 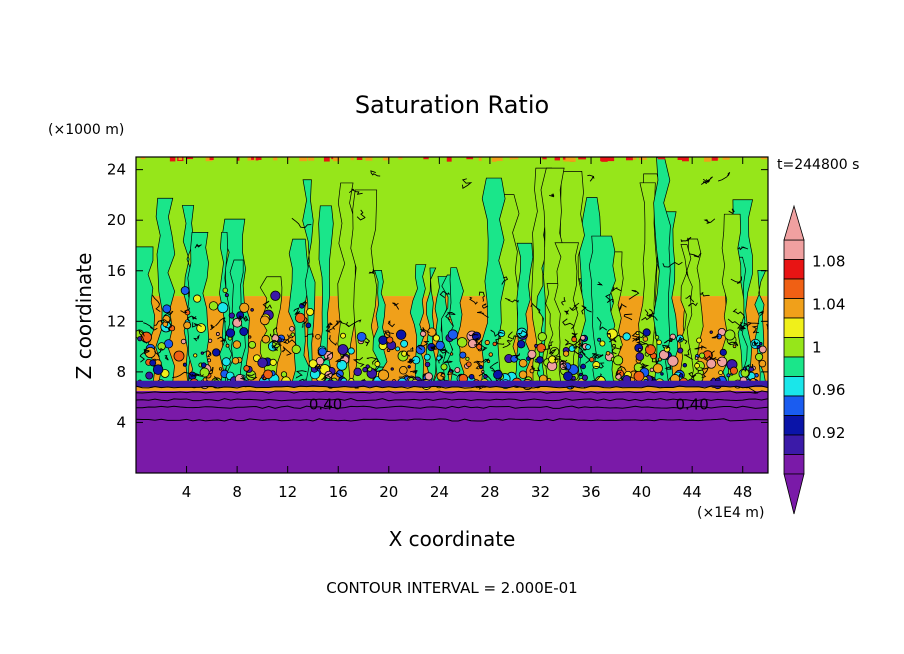 What do you see at coordinates (641, 492) in the screenshot?
I see `x-tick-label: 40` at bounding box center [641, 492].